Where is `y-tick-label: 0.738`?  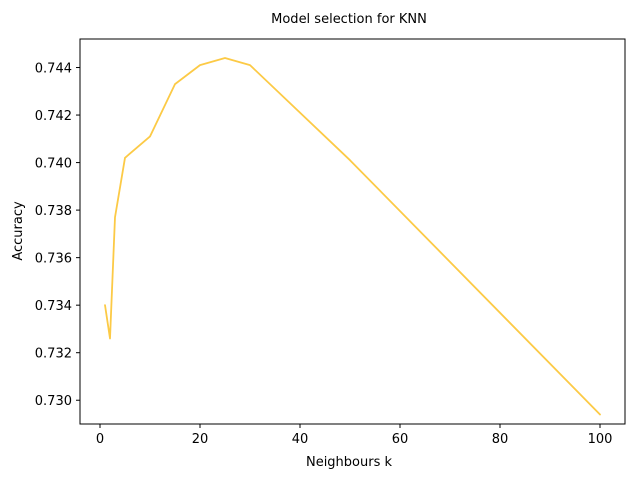
y-tick-label: 0.738 is located at coordinates (53, 211).